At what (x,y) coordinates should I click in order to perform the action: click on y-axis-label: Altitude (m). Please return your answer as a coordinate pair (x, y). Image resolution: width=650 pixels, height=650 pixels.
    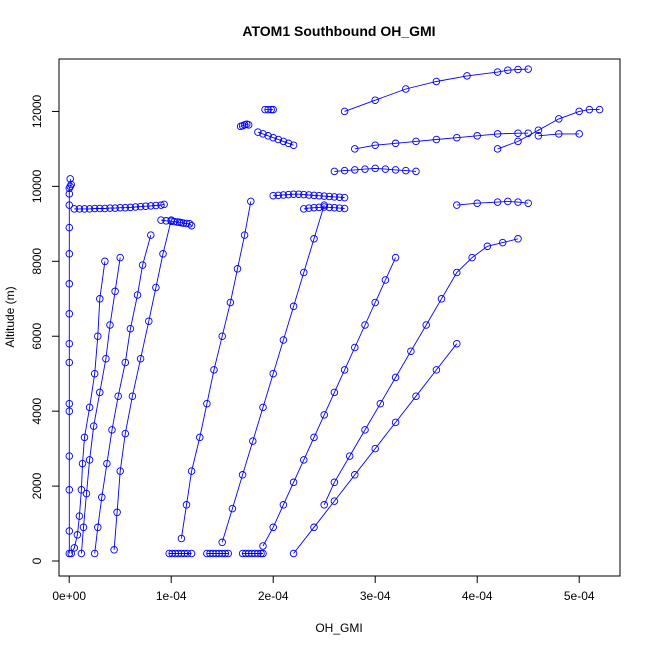
    Looking at the image, I should click on (10, 316).